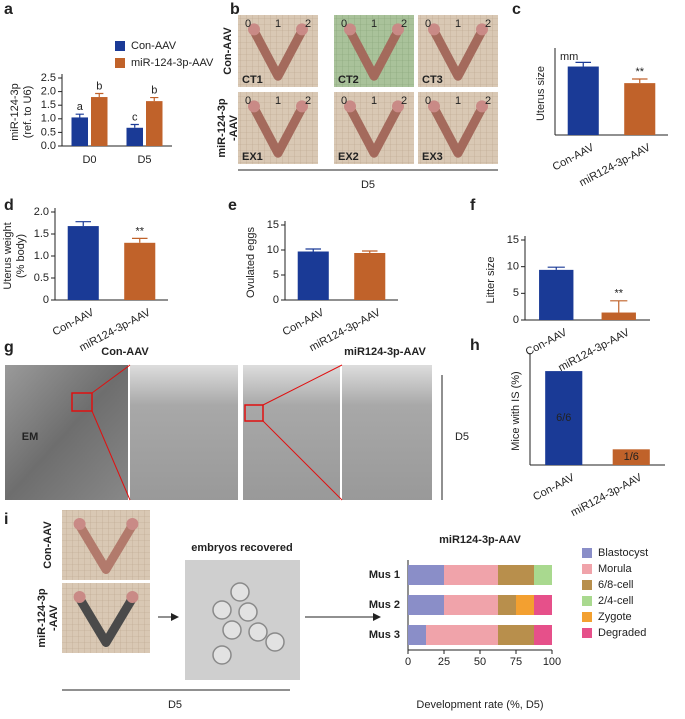  Describe the element at coordinates (48, 146) in the screenshot. I see `y-tick-label: 0.0` at that location.